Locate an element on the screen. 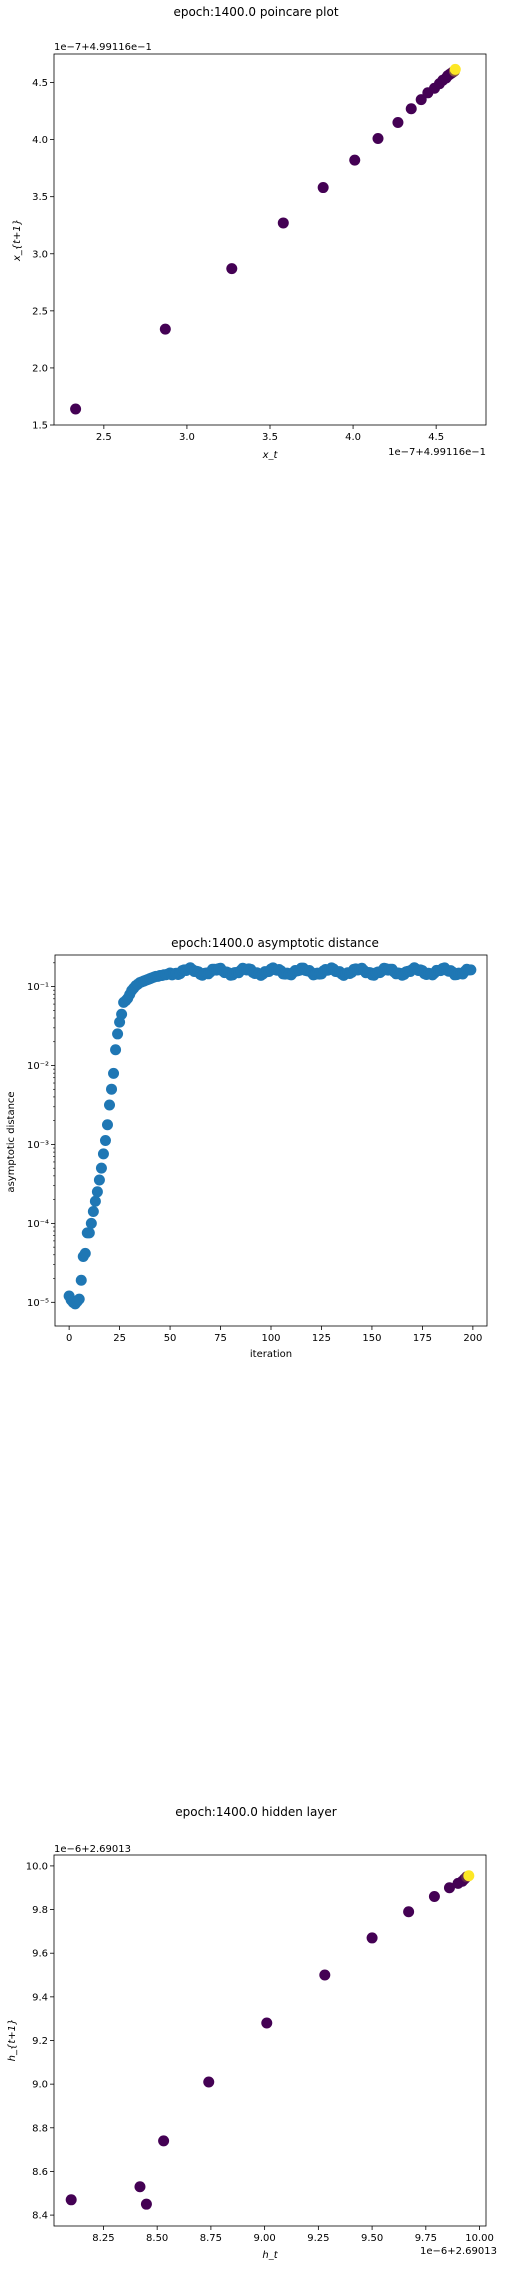 The height and width of the screenshot is (2269, 511). y-ticks: 1.5 2.0 2.5 3.0 3.5 4.0 4.5 is located at coordinates (43, 254).